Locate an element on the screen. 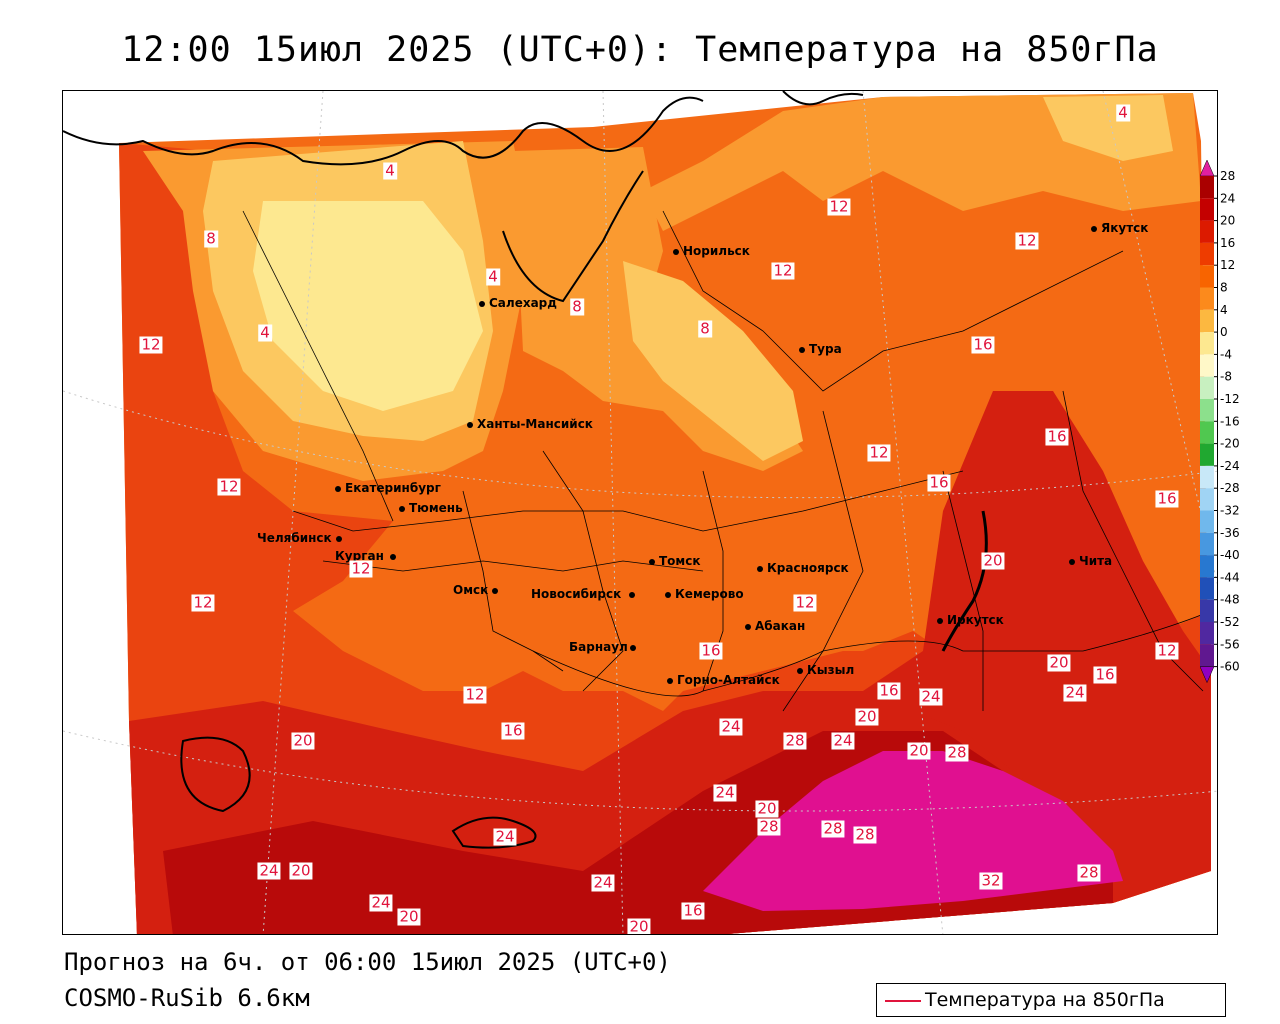  zone-cold-core is located at coordinates (368, 306).